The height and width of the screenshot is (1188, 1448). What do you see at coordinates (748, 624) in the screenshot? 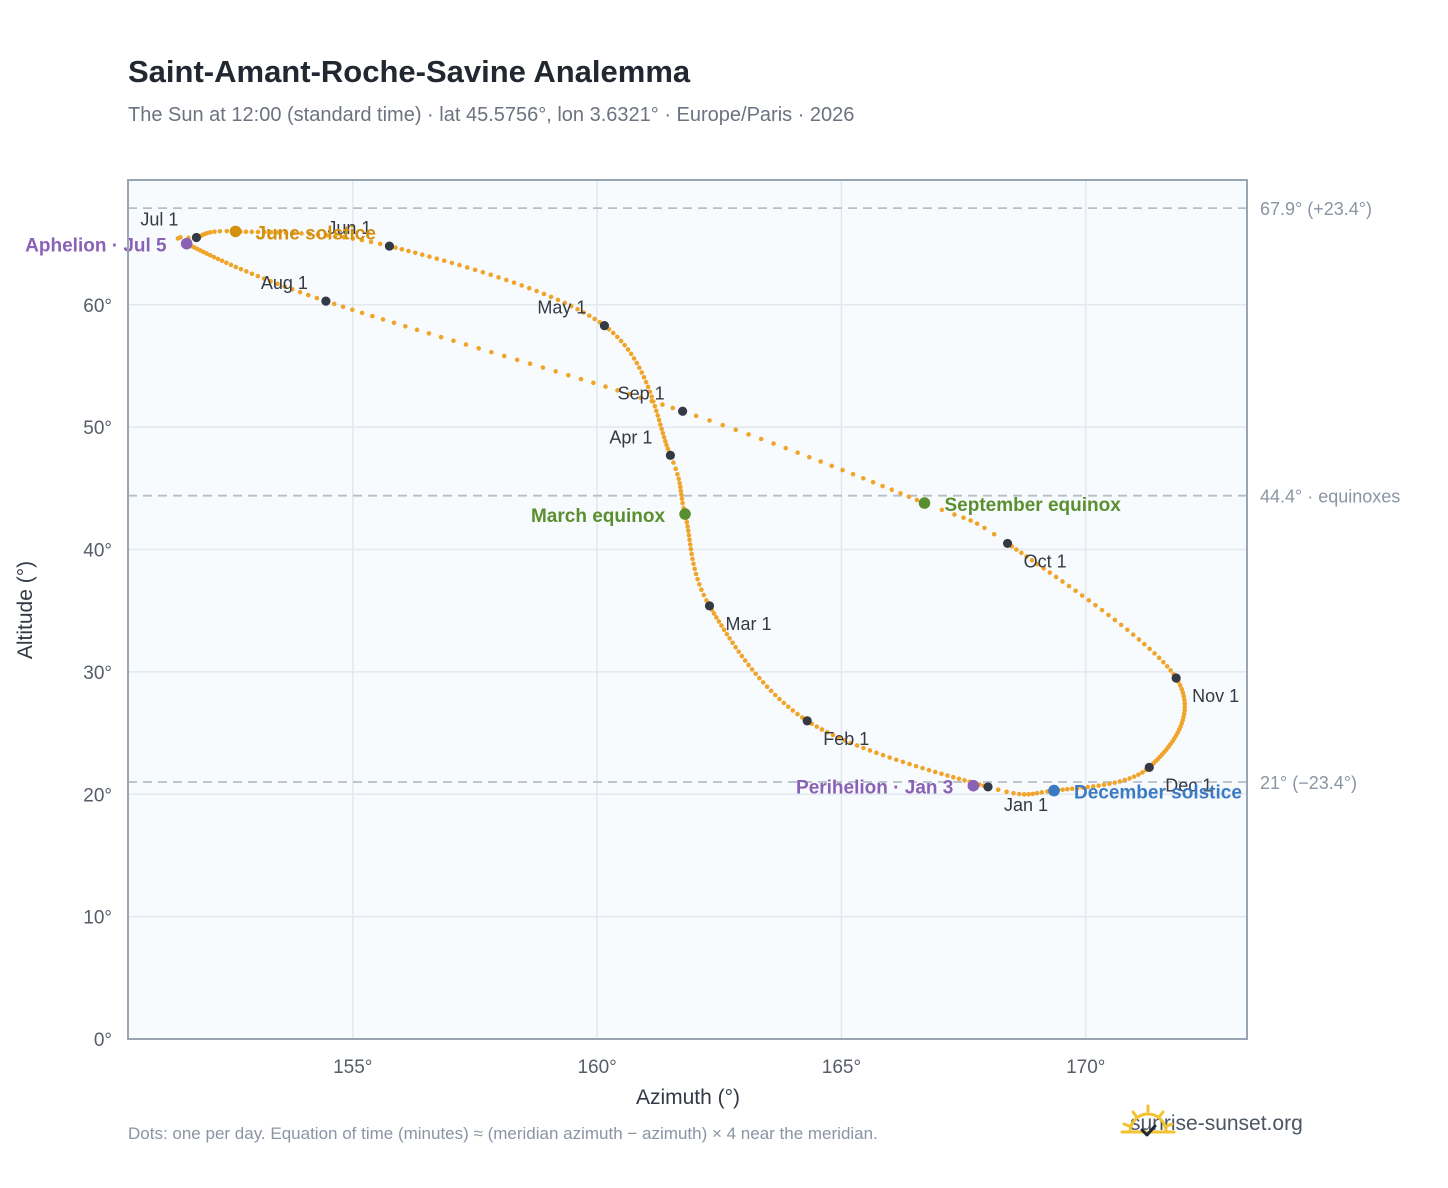
I see `month-label: Mar 1` at bounding box center [748, 624].